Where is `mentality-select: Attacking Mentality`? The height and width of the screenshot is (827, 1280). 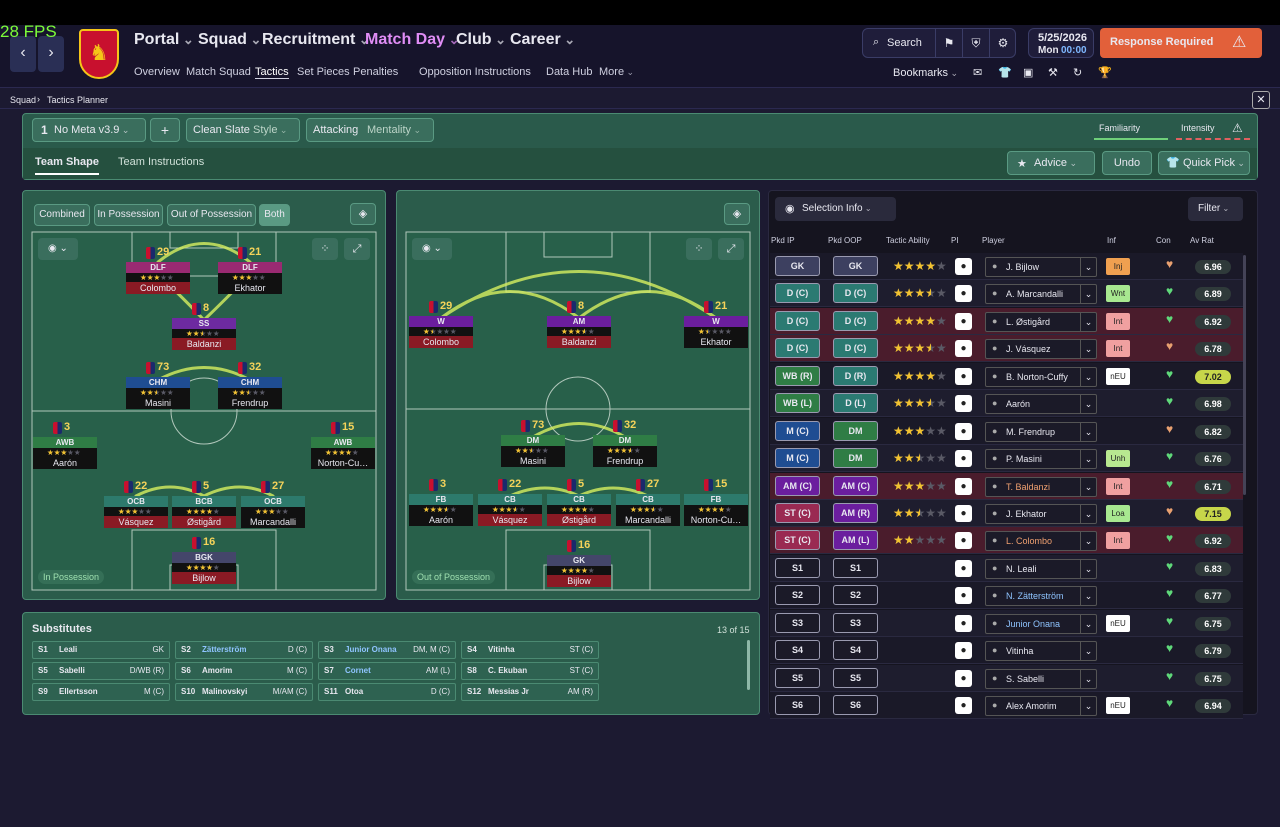 mentality-select: Attacking Mentality is located at coordinates (370, 130).